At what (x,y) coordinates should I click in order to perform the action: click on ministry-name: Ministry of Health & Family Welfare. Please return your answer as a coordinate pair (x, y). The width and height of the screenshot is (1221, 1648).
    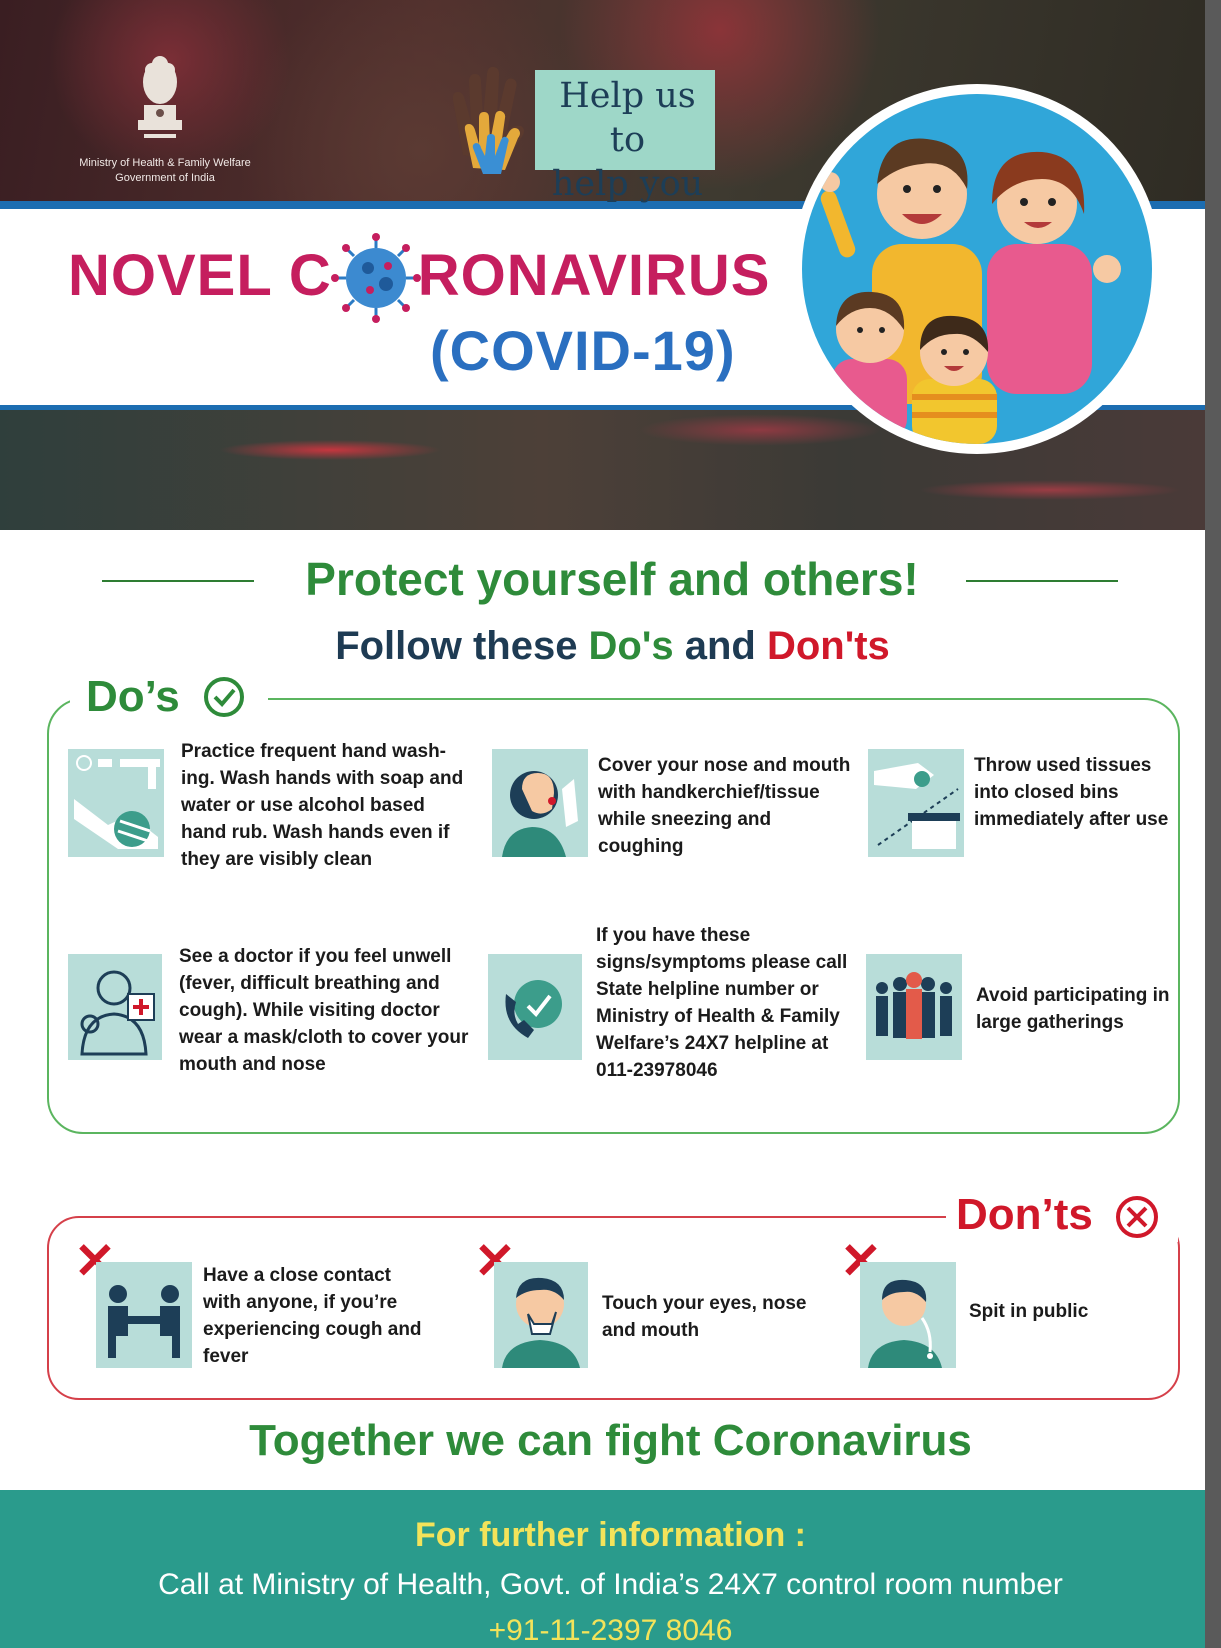
    Looking at the image, I should click on (165, 163).